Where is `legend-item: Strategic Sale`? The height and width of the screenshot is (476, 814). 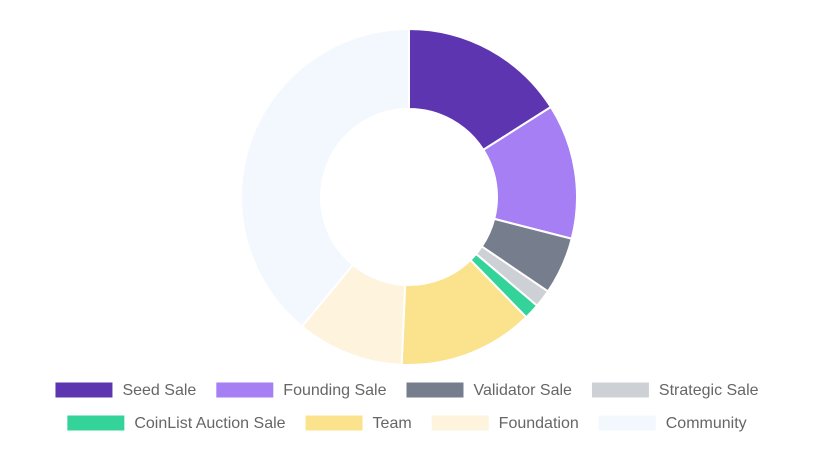
legend-item: Strategic Sale is located at coordinates (675, 390).